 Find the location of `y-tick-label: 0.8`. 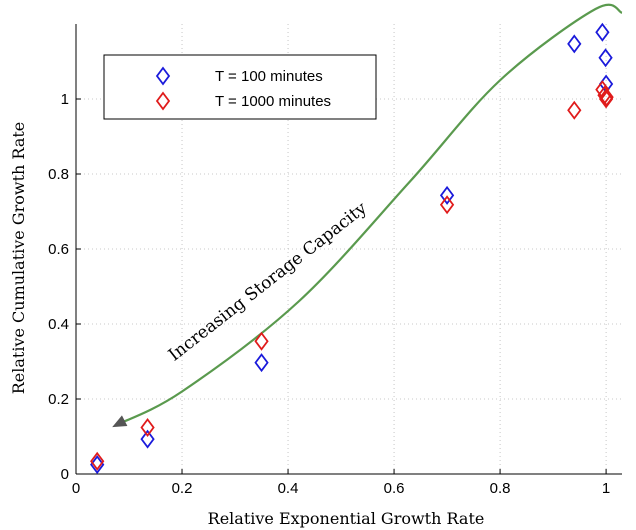

y-tick-label: 0.8 is located at coordinates (58, 174).